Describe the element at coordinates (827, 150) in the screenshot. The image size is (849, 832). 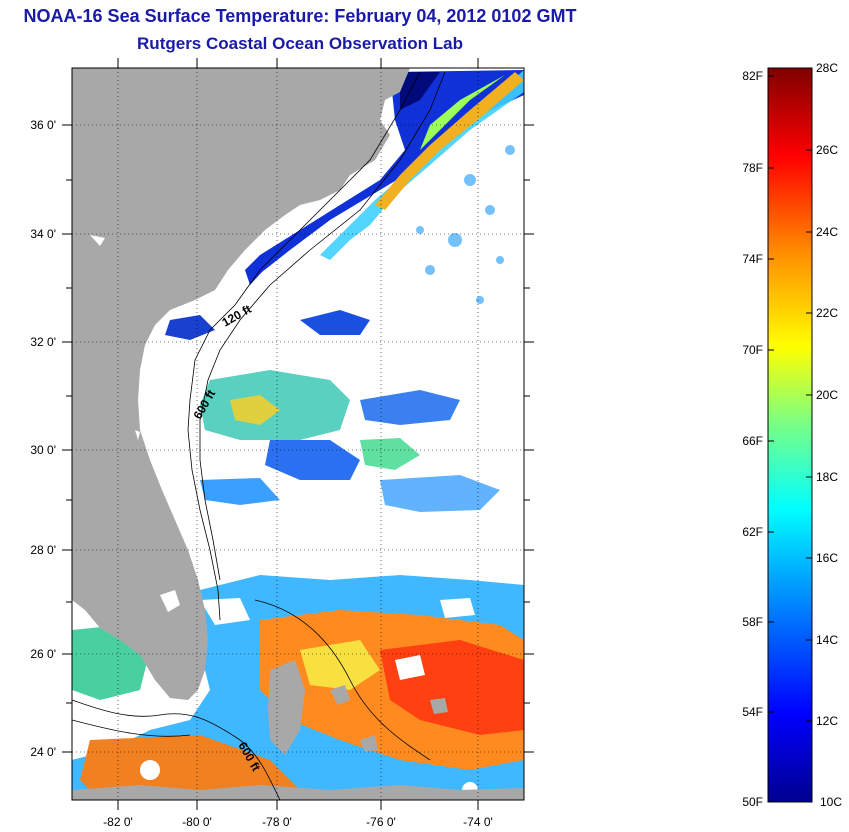
I see `cb-c-26: 26C` at that location.